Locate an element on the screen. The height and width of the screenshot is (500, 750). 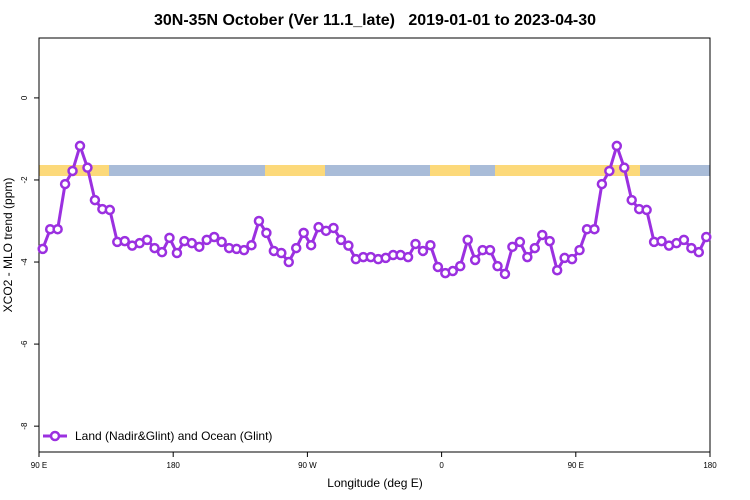
y-tick-label: 0 is located at coordinates (24, 97).